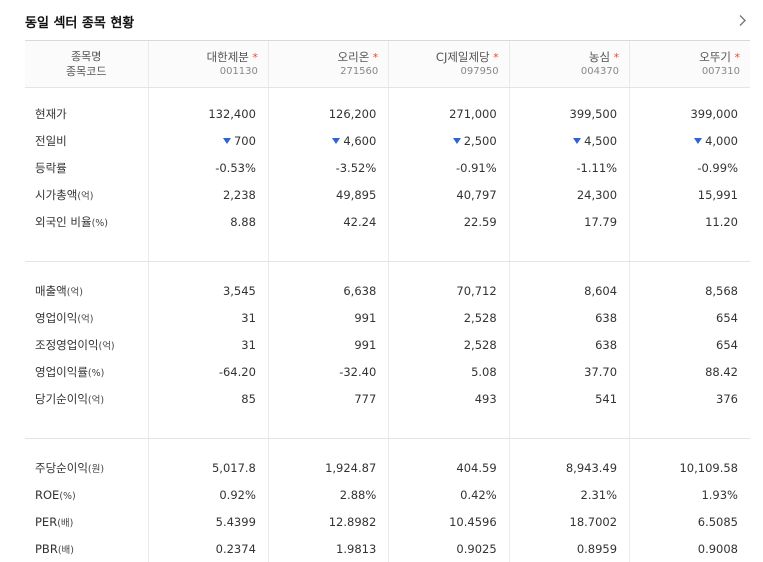 The image size is (763, 562). I want to click on value-text: 654, so click(727, 318).